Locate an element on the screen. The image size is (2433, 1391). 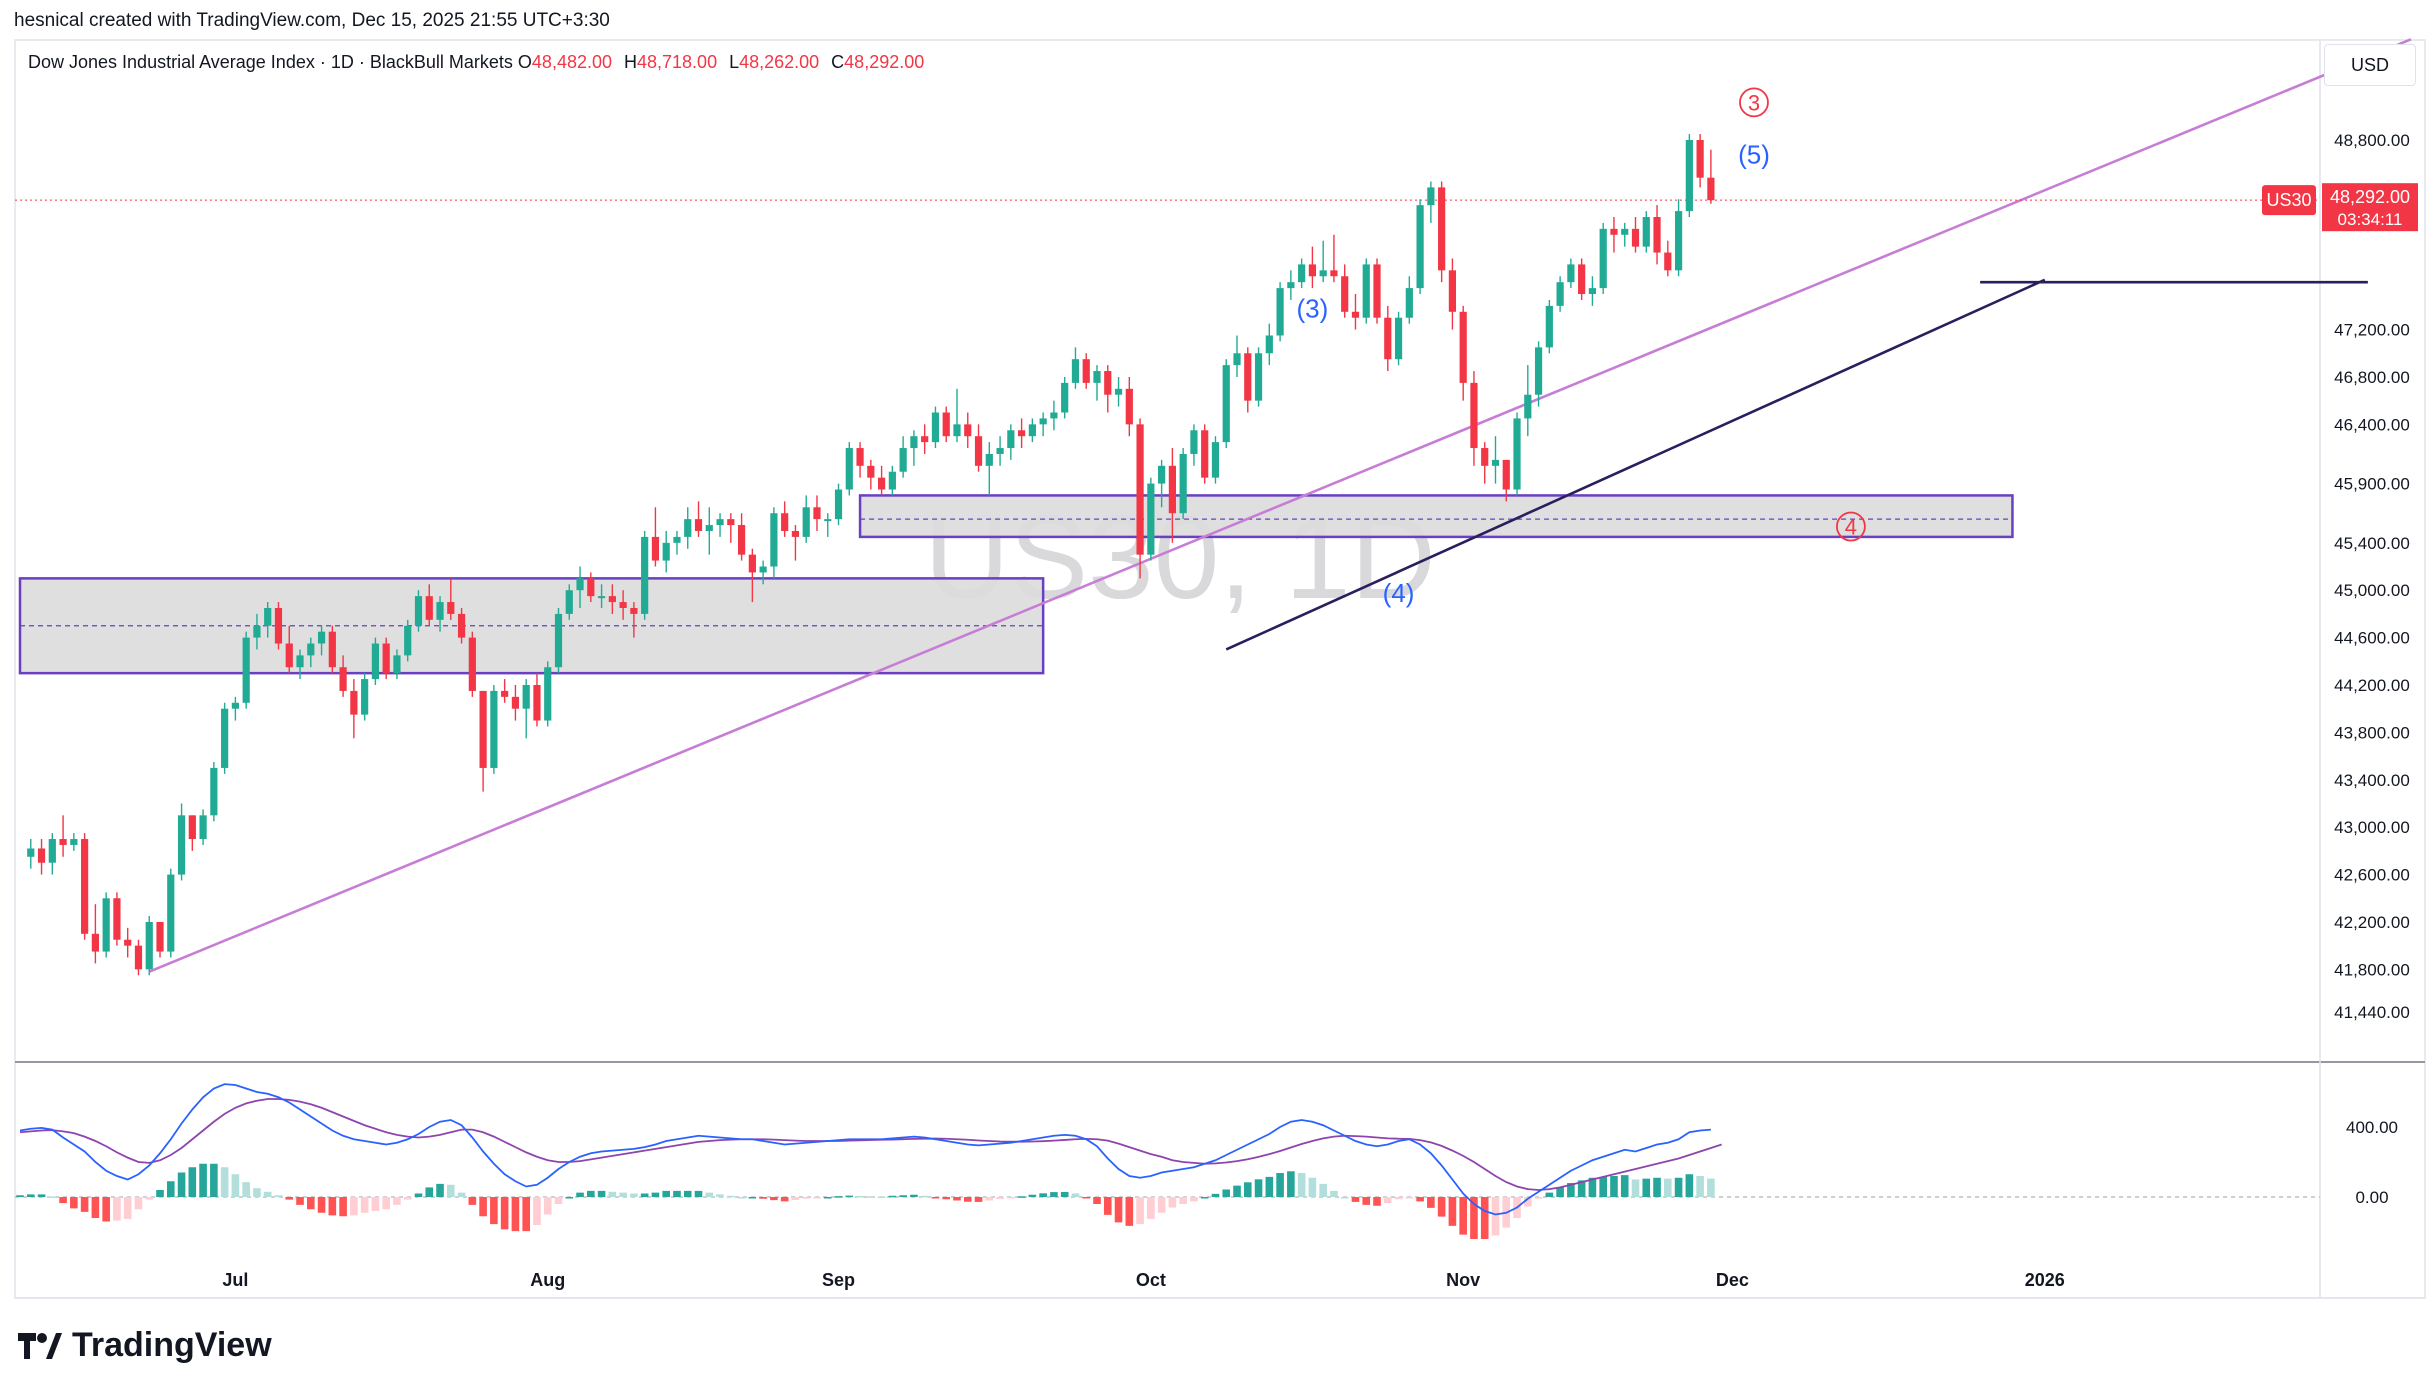
trendline-oct is located at coordinates (1635, 464).